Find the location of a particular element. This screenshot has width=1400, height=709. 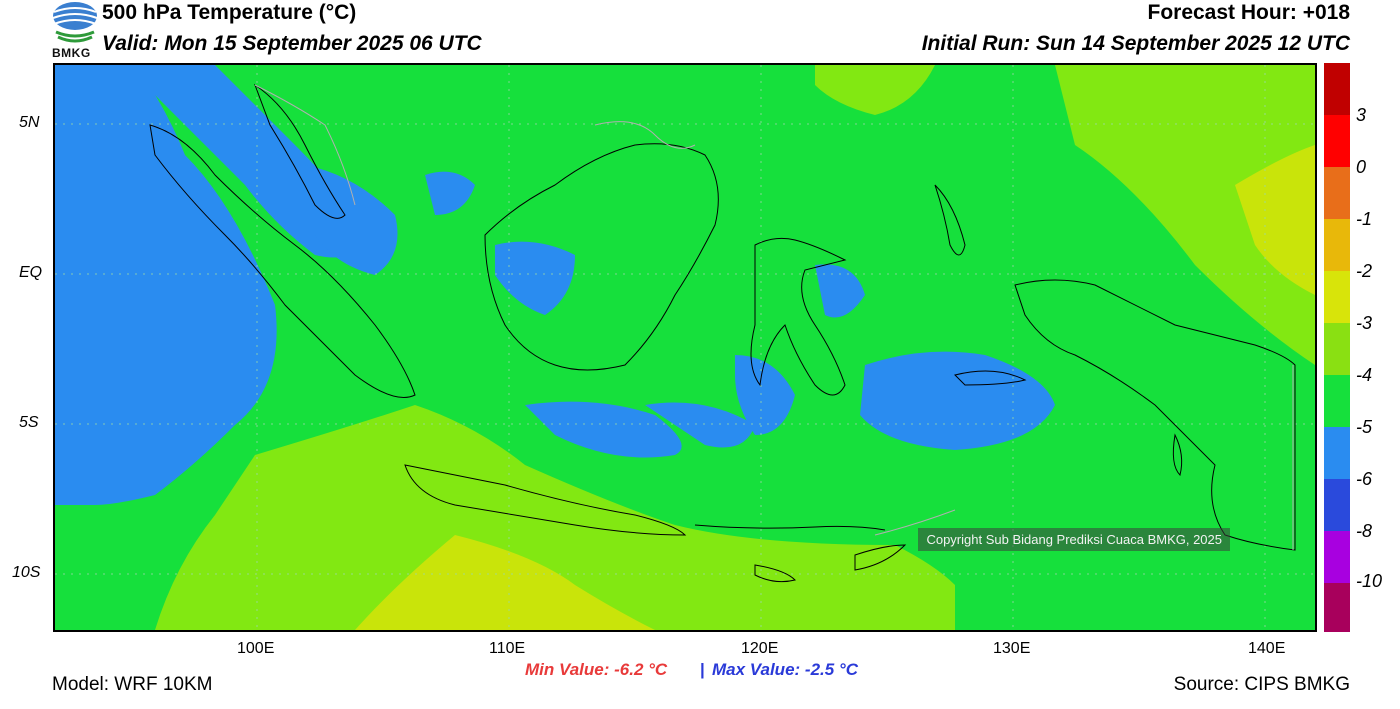

yellowgreen-region-northeast is located at coordinates (1275, 220).